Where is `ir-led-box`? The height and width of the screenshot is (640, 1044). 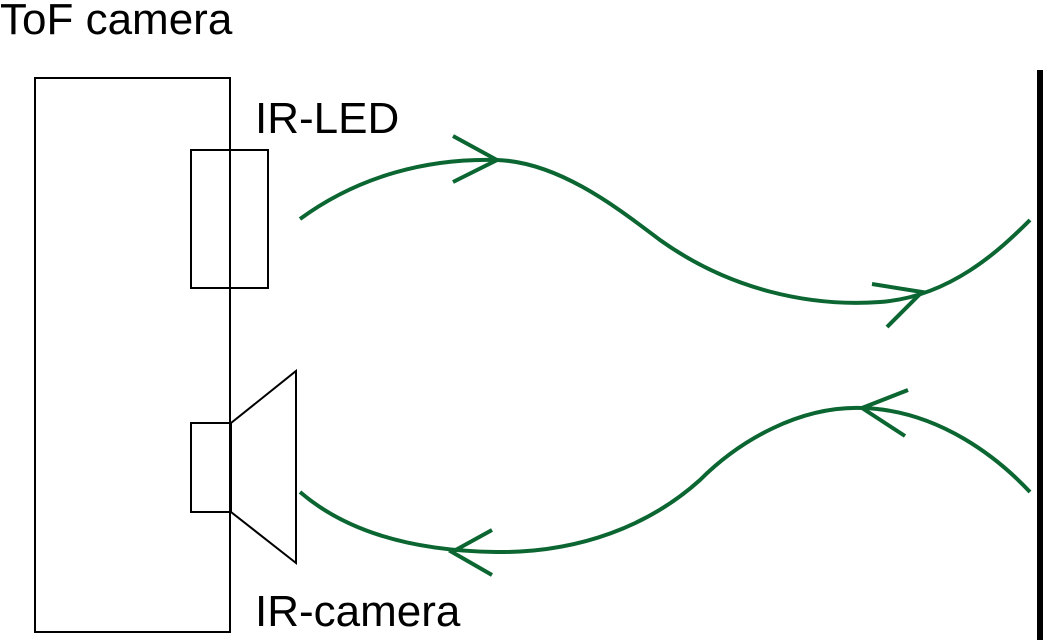 ir-led-box is located at coordinates (229, 219).